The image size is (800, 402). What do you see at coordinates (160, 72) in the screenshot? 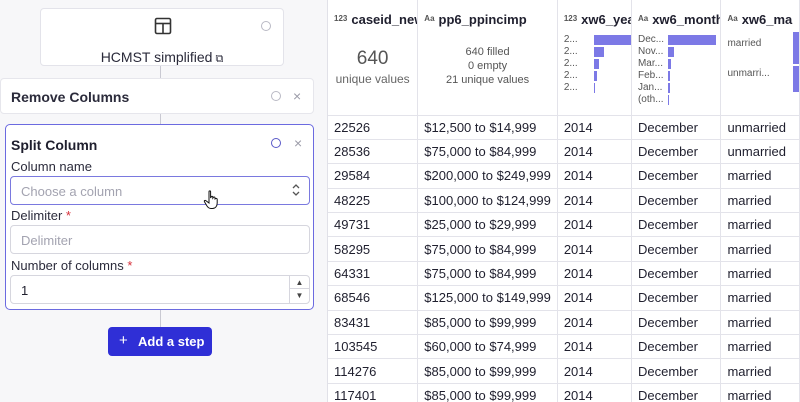
I see `connector-line` at bounding box center [160, 72].